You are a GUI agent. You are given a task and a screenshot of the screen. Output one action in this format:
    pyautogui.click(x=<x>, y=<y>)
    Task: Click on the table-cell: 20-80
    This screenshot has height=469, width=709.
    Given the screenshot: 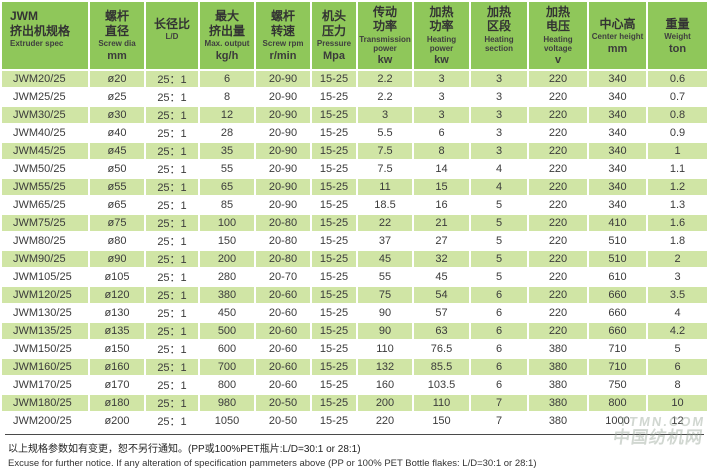 What is the action you would take?
    pyautogui.click(x=283, y=259)
    